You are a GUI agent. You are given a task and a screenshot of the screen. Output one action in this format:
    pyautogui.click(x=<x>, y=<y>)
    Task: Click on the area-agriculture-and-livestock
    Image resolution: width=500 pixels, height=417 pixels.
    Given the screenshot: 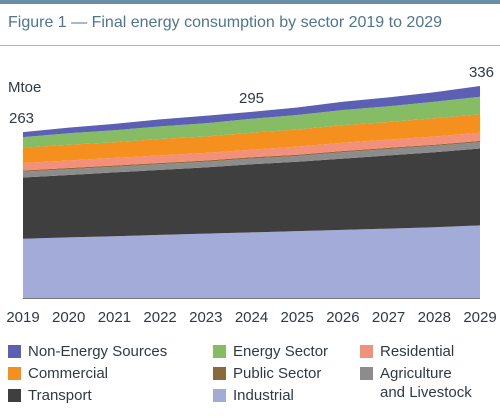 What is the action you would take?
    pyautogui.click(x=251, y=160)
    